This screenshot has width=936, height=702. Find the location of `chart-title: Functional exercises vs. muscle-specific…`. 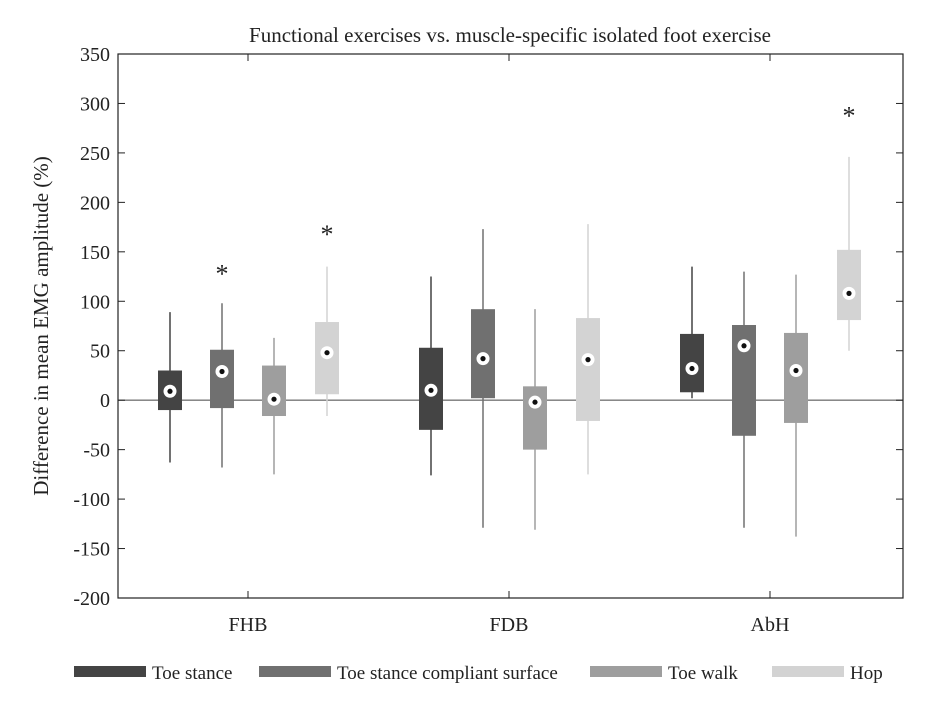

chart-title: Functional exercises vs. muscle-specific… is located at coordinates (510, 35).